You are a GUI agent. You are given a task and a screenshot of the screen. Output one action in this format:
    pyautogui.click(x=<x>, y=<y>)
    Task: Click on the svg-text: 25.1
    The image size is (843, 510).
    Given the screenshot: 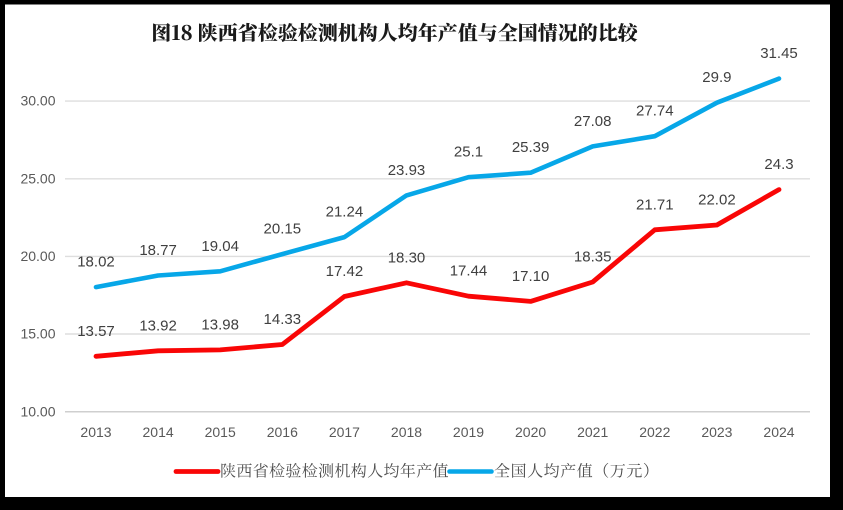 What is the action you would take?
    pyautogui.click(x=468, y=152)
    